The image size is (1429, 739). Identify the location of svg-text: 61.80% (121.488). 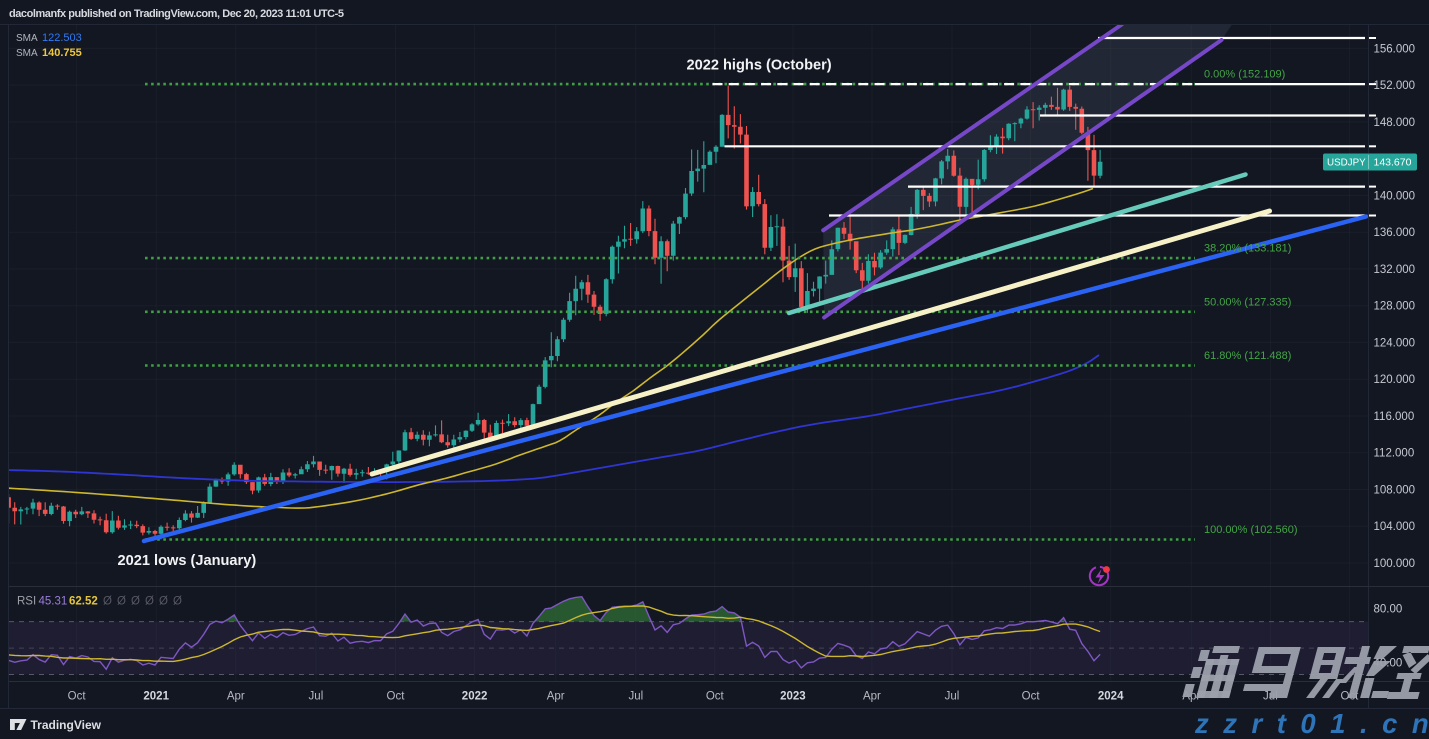
(1247, 356).